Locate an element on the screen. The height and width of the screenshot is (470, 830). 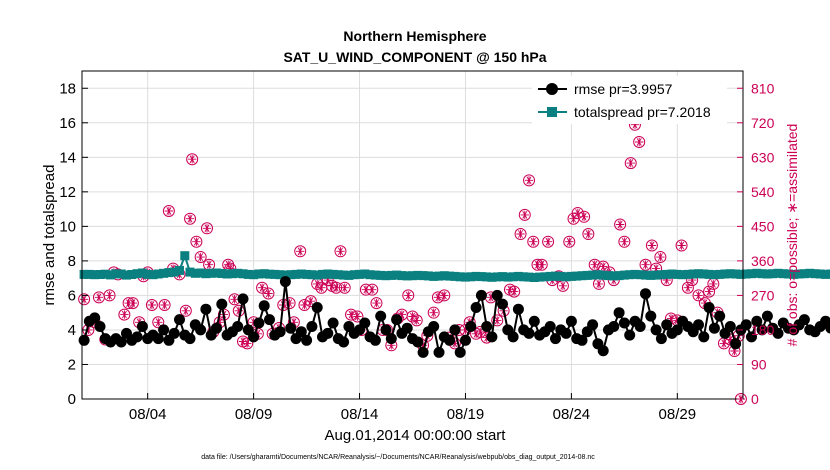
y2-tick-label: 90 is located at coordinates (759, 364).